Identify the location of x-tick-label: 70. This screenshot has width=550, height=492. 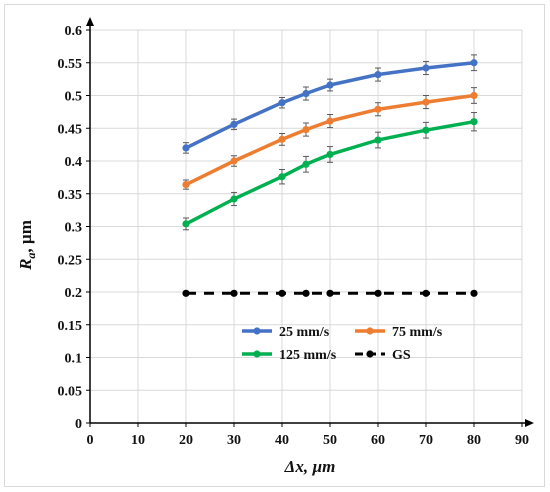
(426, 440).